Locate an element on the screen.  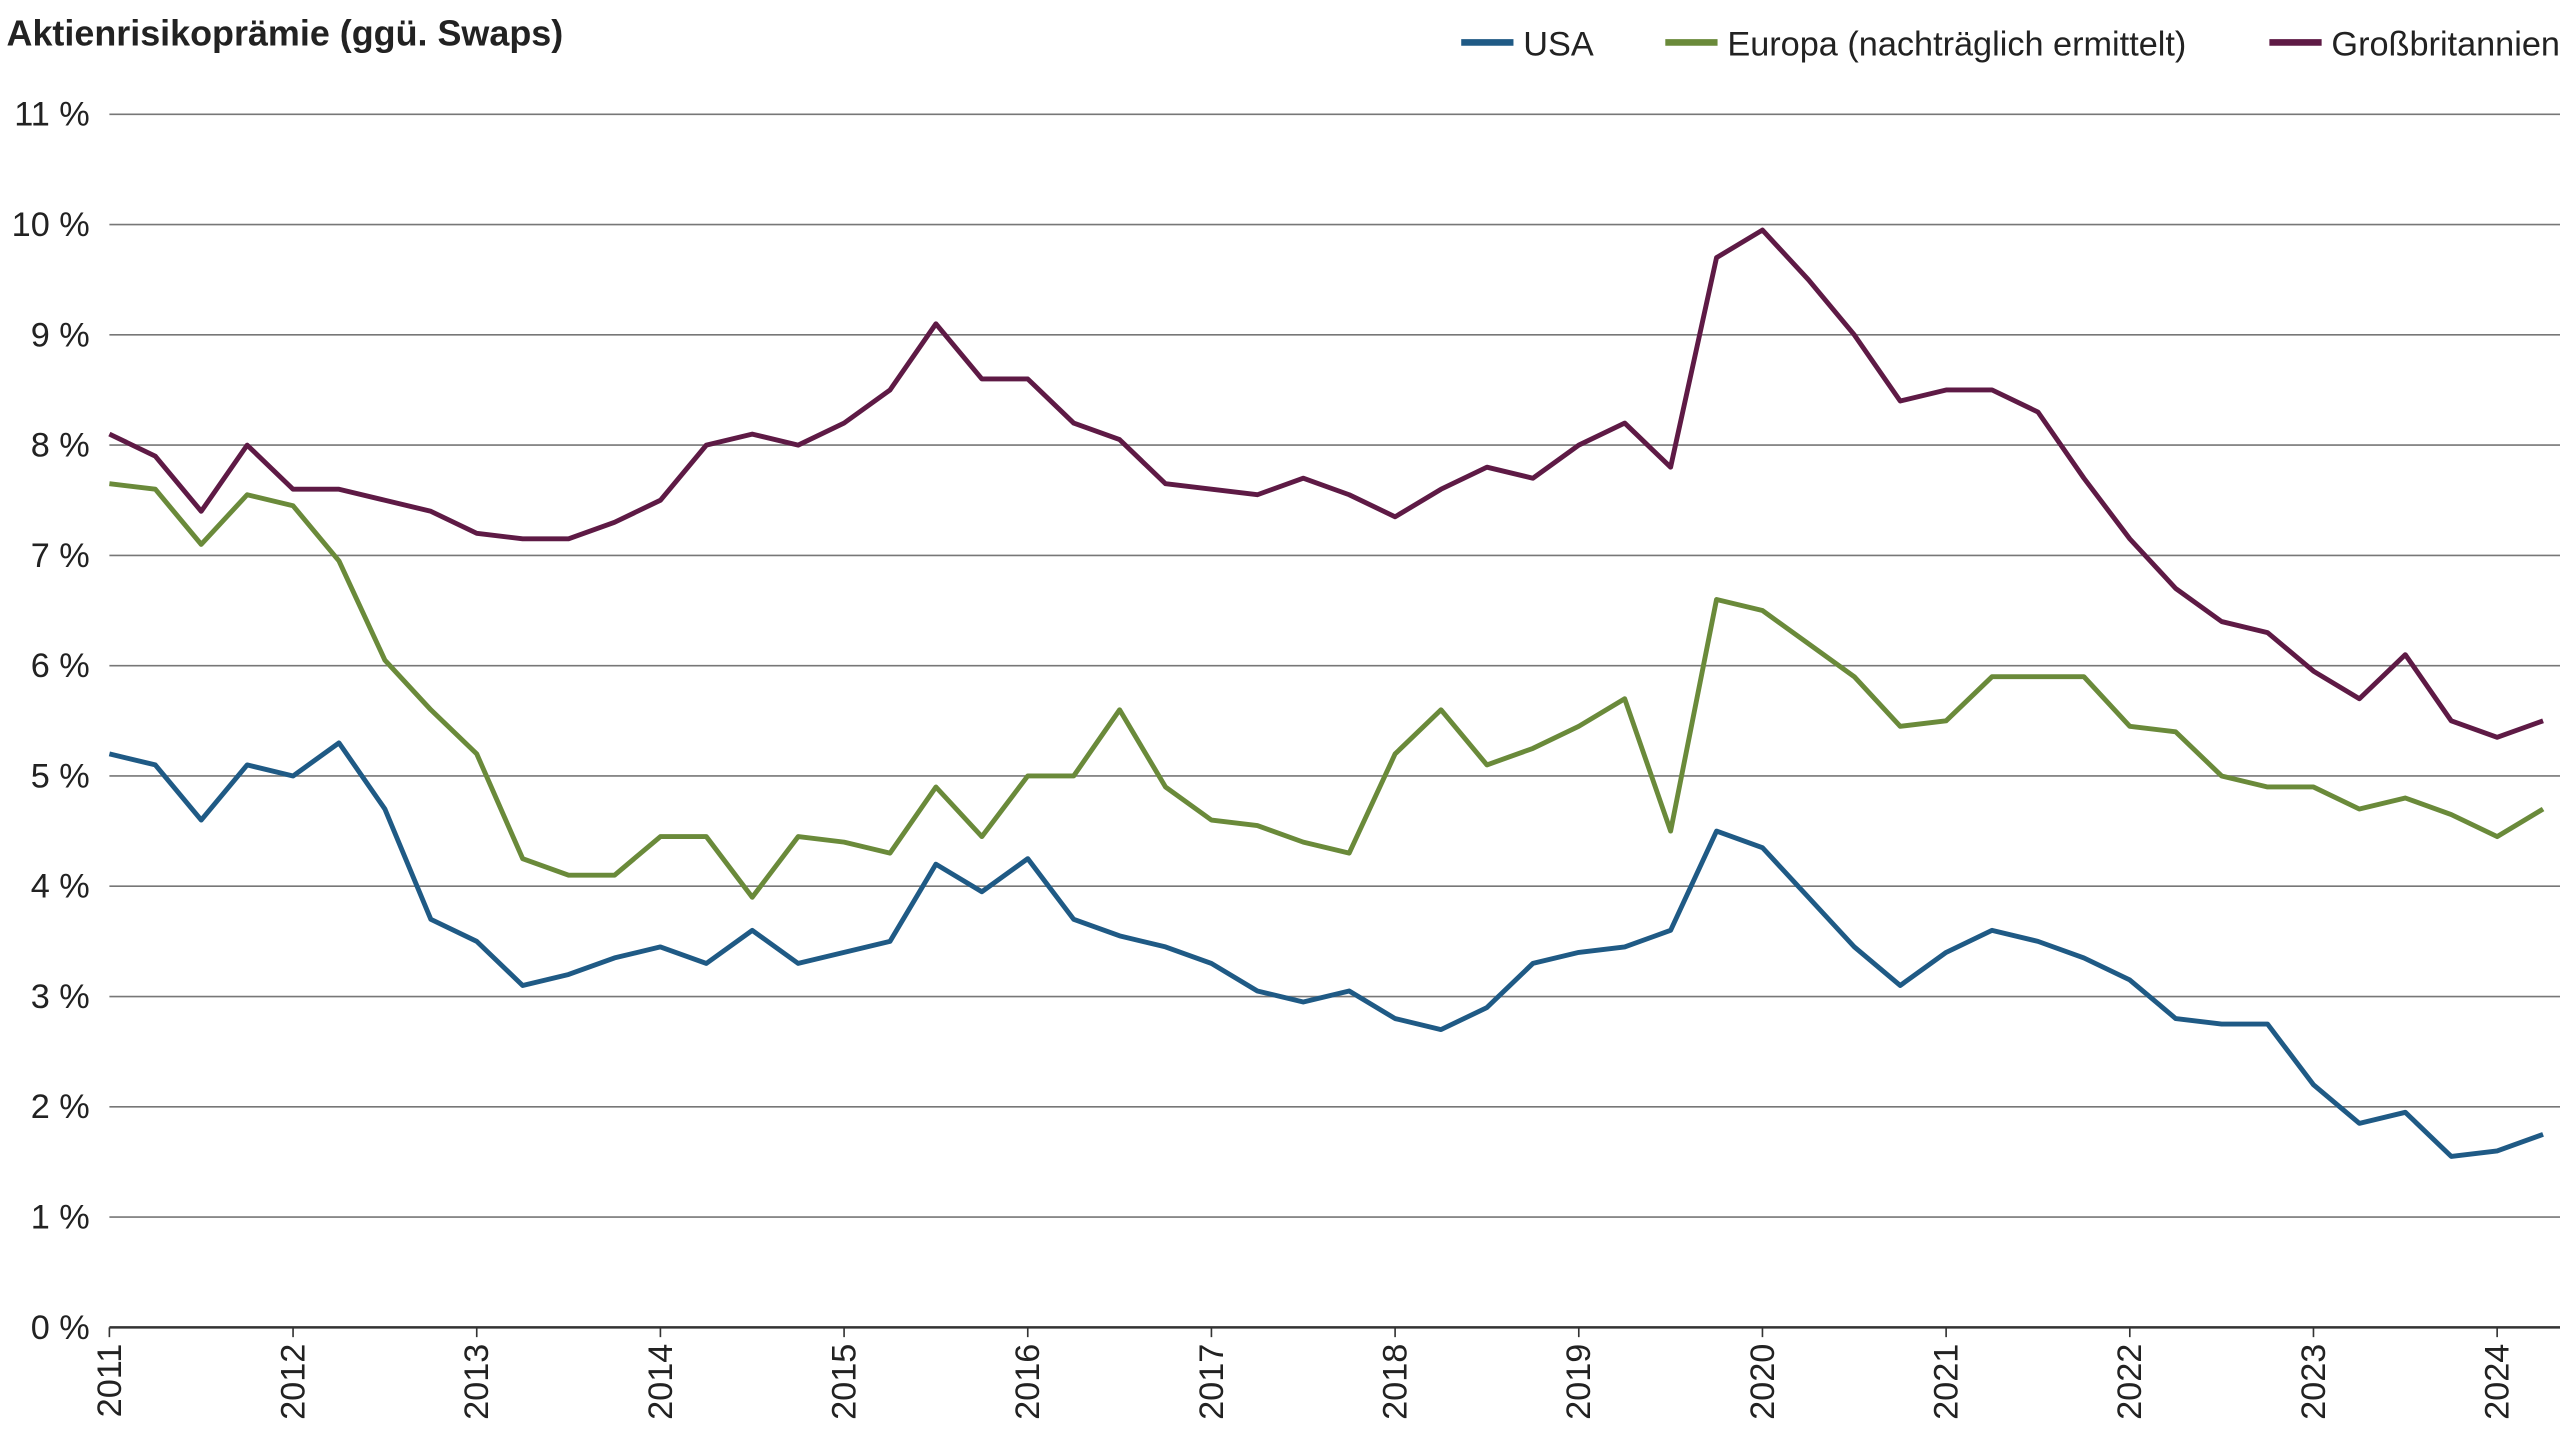
x-tick-label: 2018 is located at coordinates (1396, 1382).